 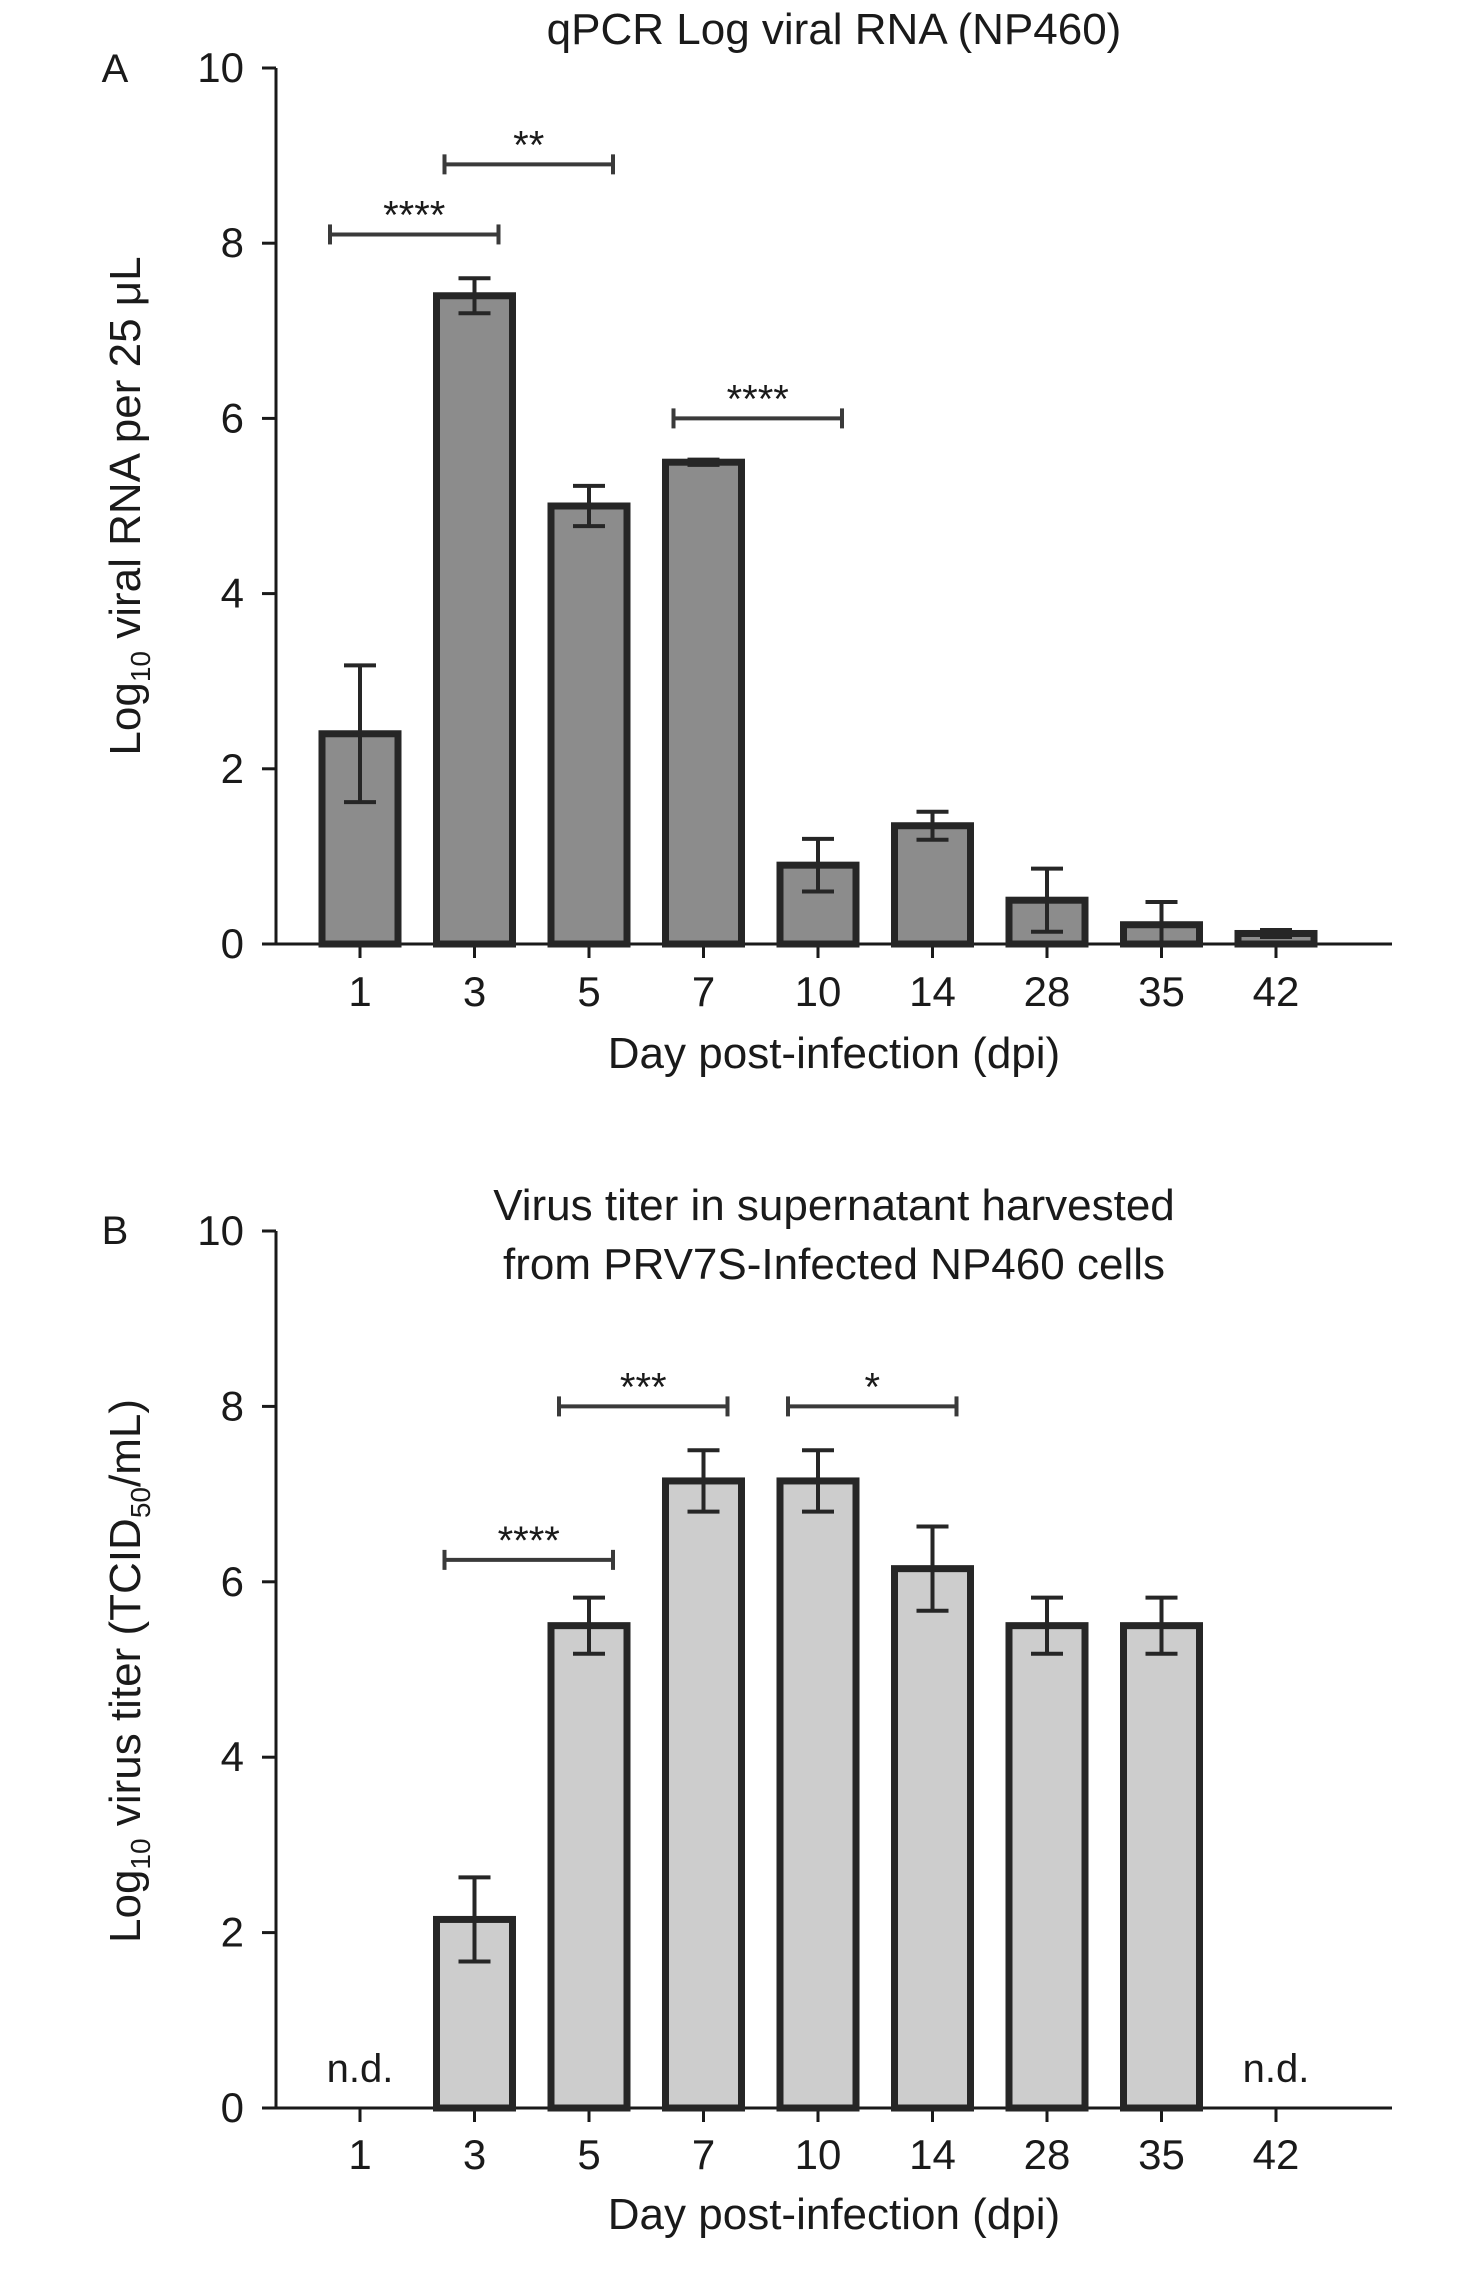 I want to click on y-axis-label-part: viral RNA per 25 μL, so click(x=125, y=453).